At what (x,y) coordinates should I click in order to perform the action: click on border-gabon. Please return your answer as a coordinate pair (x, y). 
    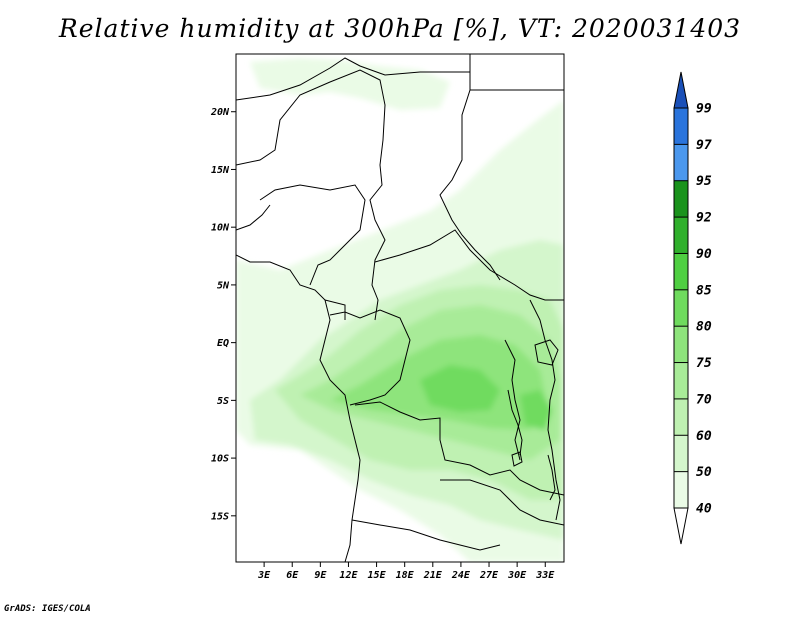
    Looking at the image, I should click on (335, 309).